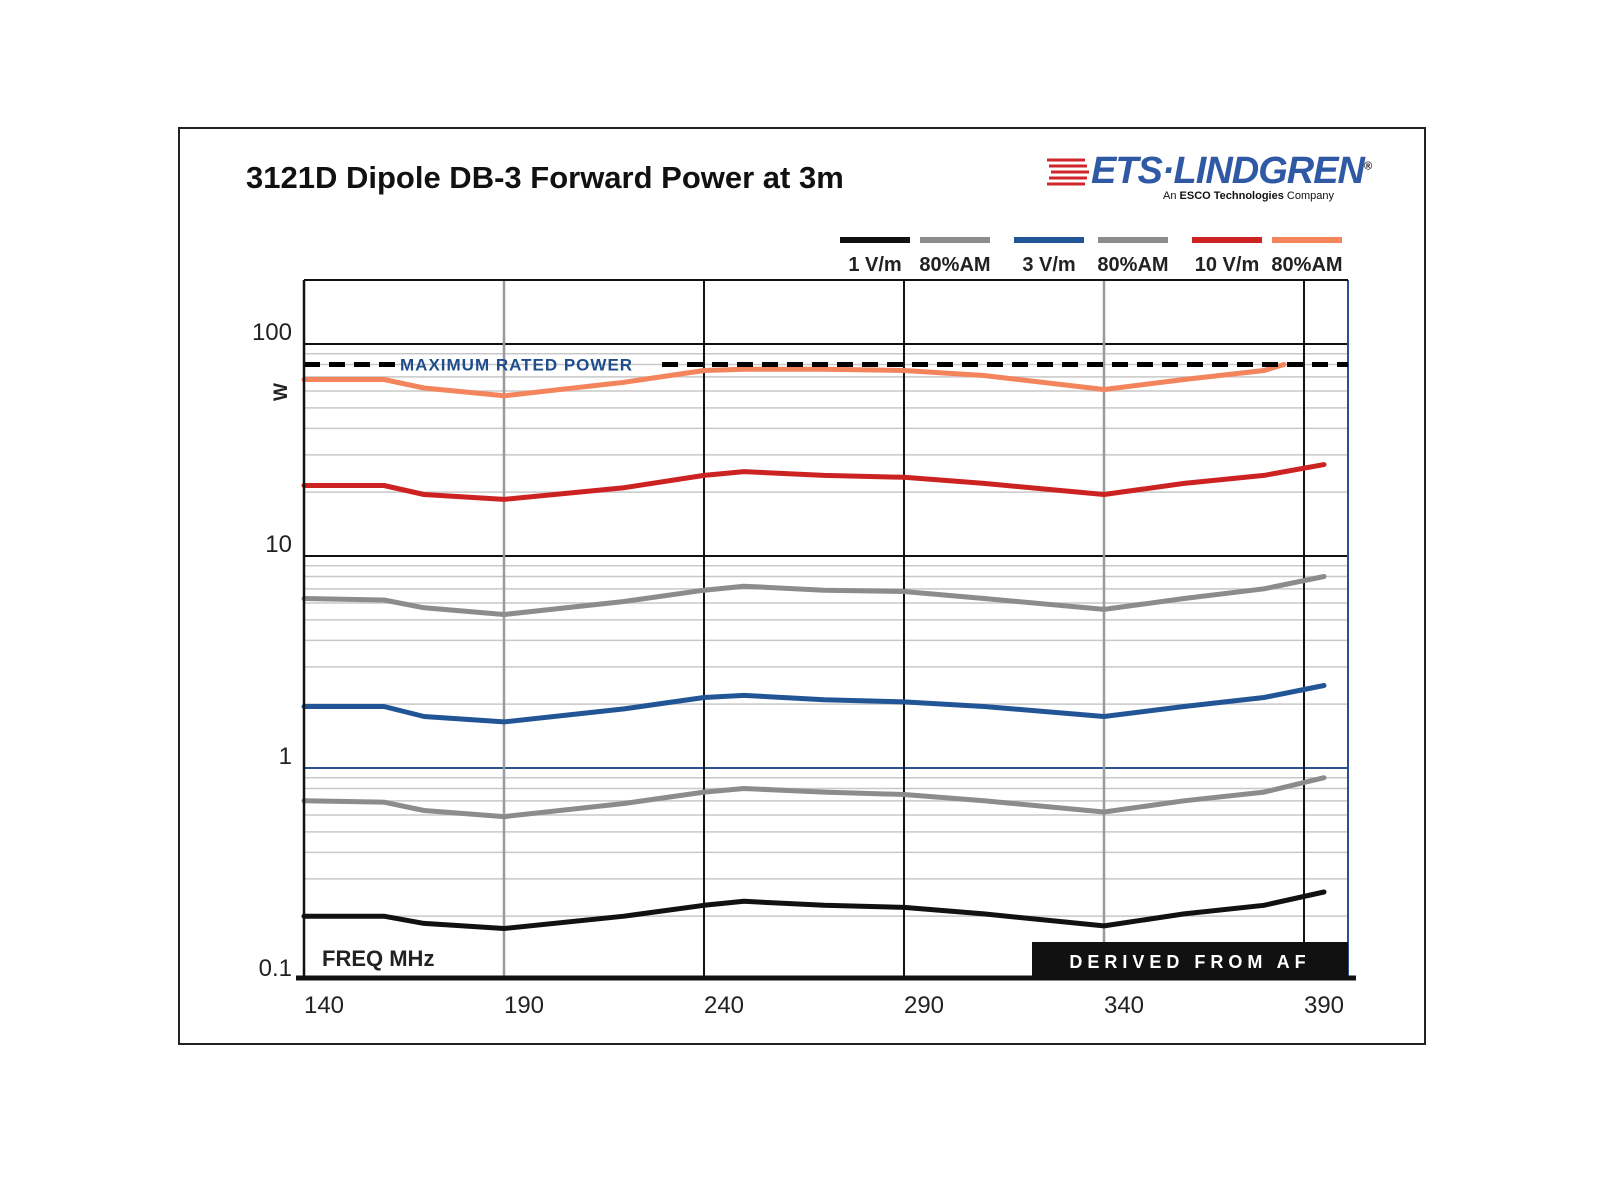  What do you see at coordinates (1068, 172) in the screenshot?
I see `signal-waves-icon` at bounding box center [1068, 172].